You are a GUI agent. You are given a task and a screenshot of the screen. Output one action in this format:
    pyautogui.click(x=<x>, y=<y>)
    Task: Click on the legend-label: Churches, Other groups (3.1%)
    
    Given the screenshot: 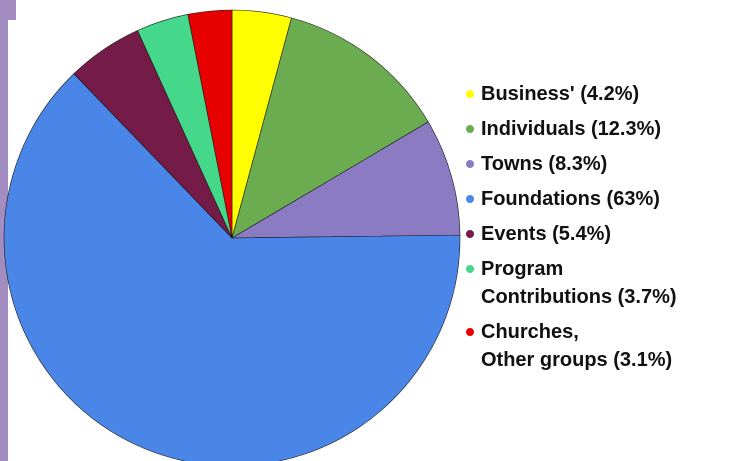 What is the action you would take?
    pyautogui.click(x=577, y=346)
    